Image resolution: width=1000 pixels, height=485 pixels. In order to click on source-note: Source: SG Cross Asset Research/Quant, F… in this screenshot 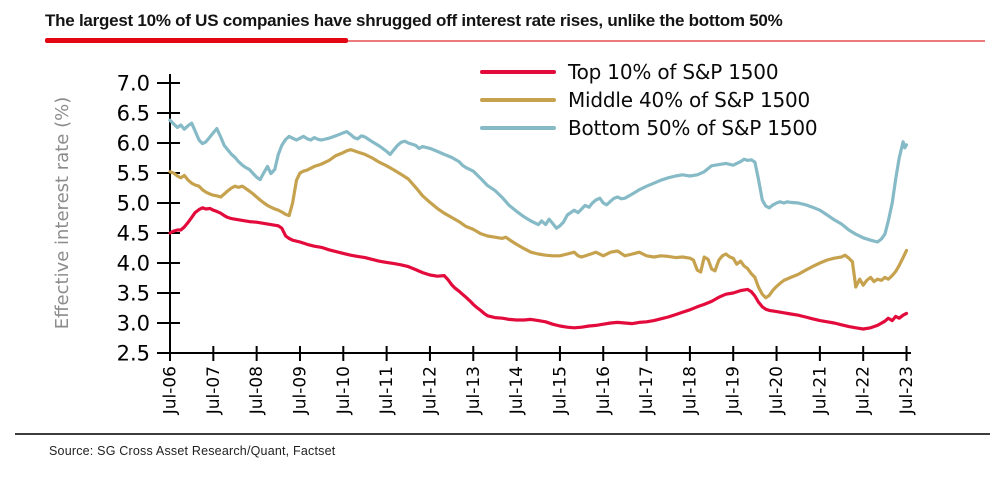, I will do `click(192, 451)`.